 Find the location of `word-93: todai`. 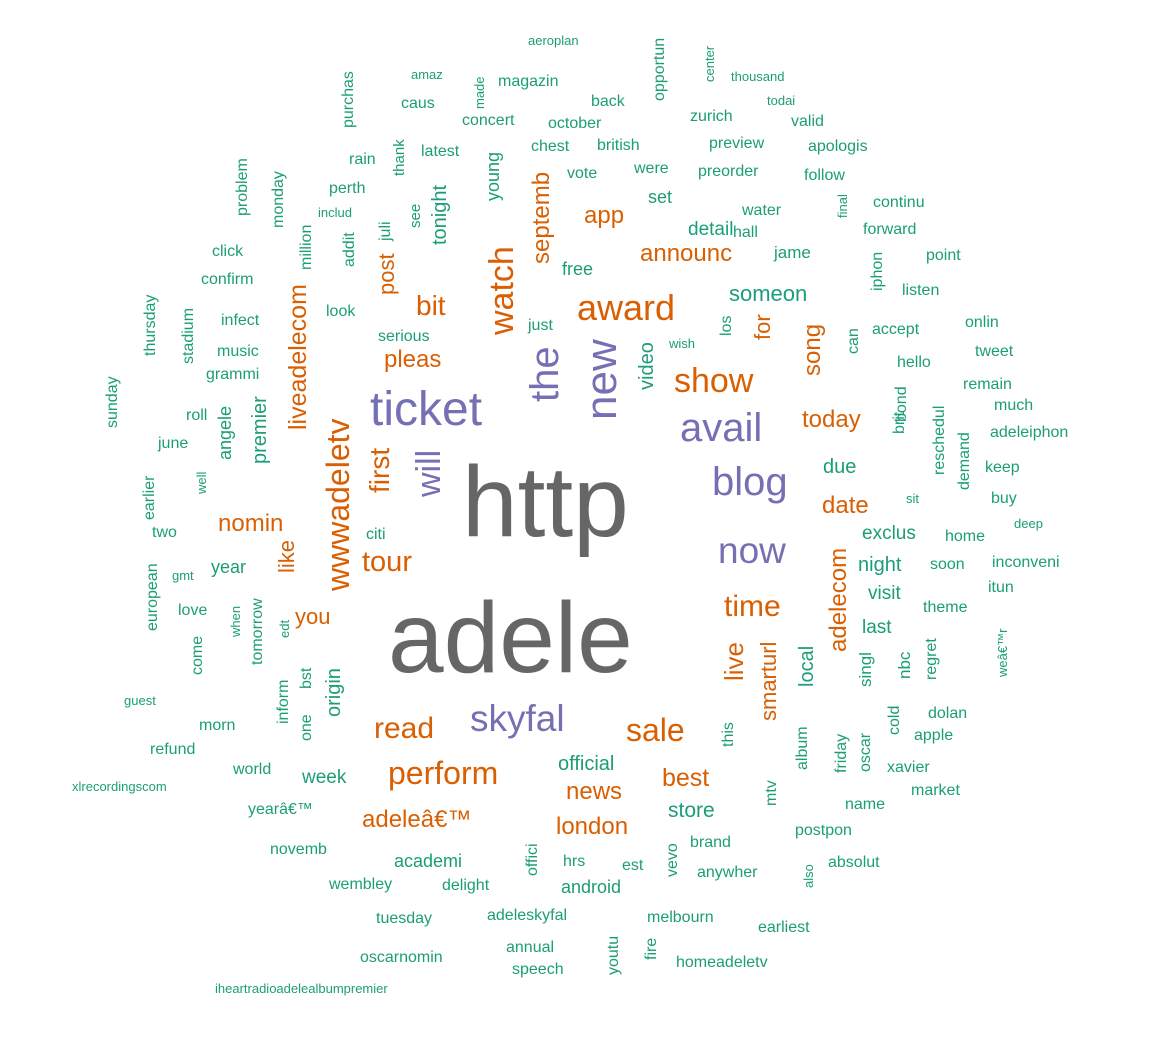

word-93: todai is located at coordinates (781, 100).